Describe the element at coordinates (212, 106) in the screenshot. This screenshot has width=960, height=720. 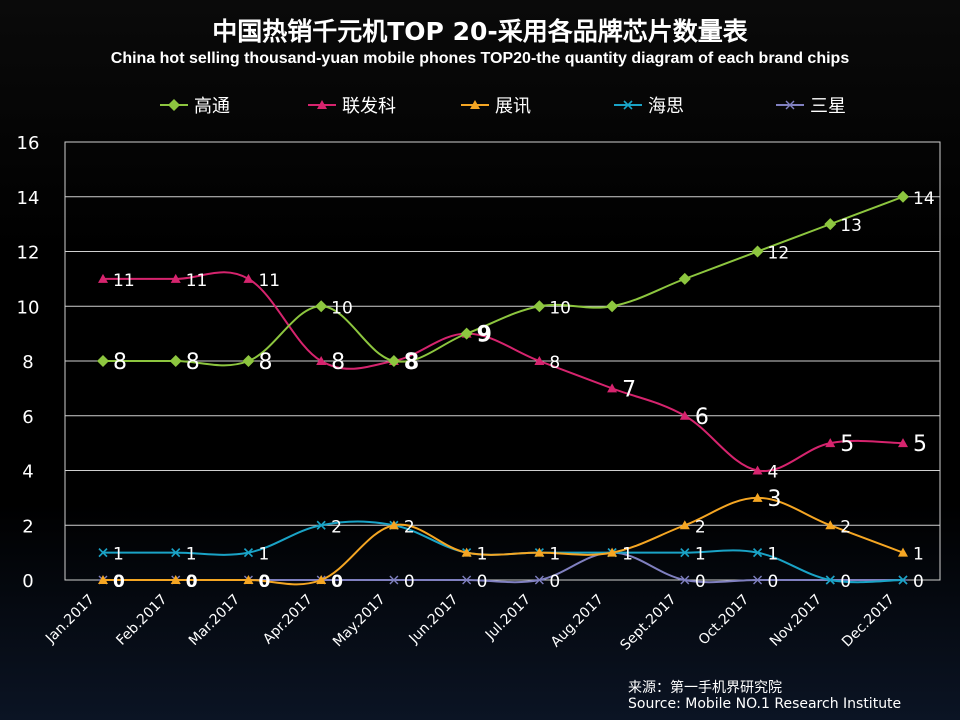
I see `legend-label: 高通` at that location.